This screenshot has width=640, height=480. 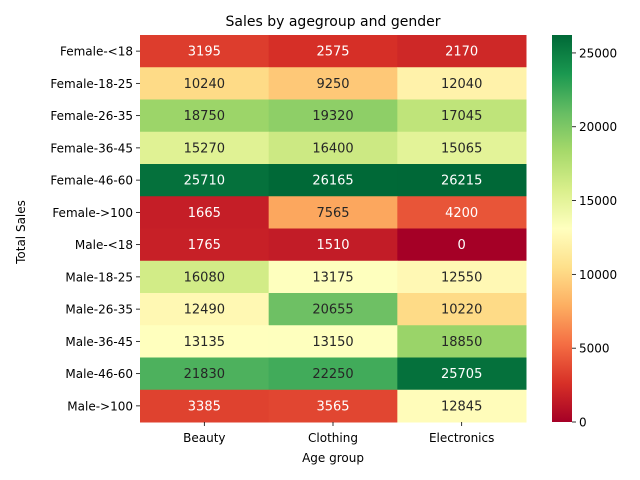 I want to click on cell-value-label: 12040, so click(x=461, y=84).